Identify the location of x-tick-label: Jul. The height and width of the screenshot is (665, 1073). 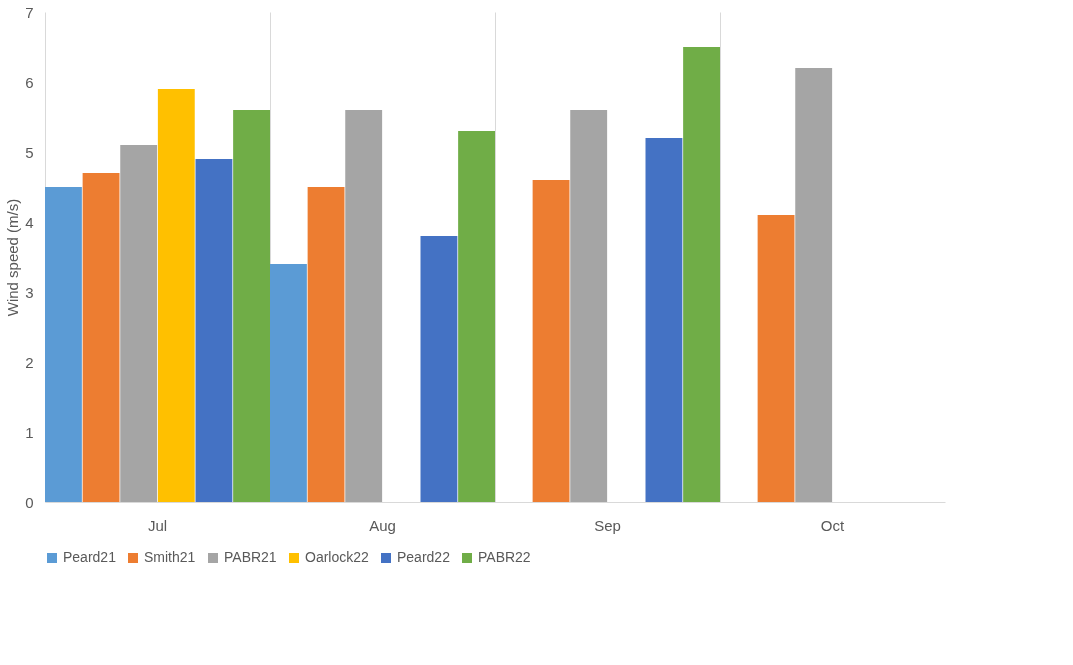
(157, 525).